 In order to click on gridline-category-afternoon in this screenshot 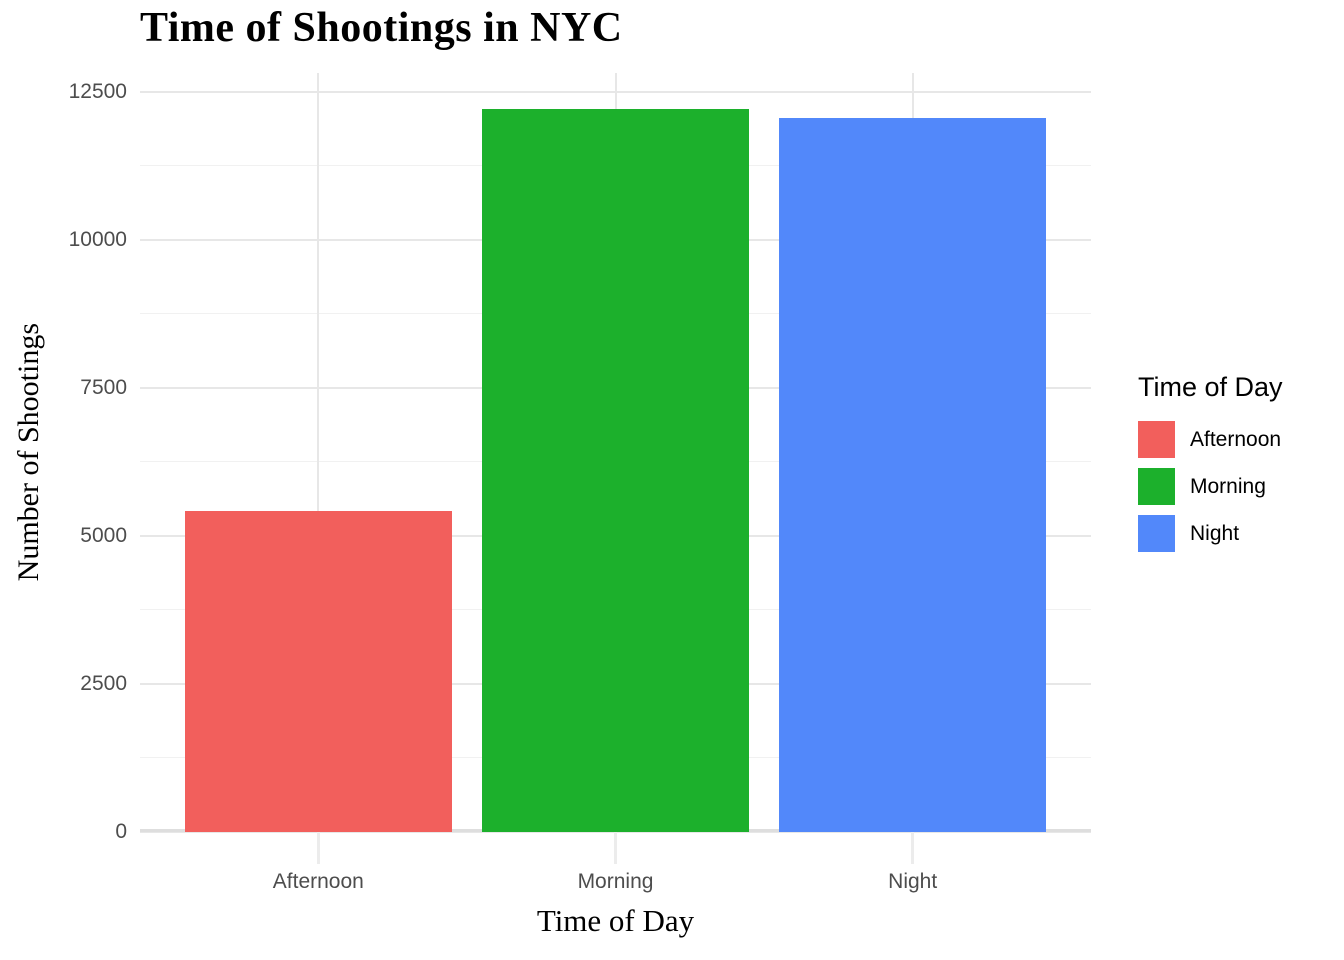, I will do `click(318, 452)`.